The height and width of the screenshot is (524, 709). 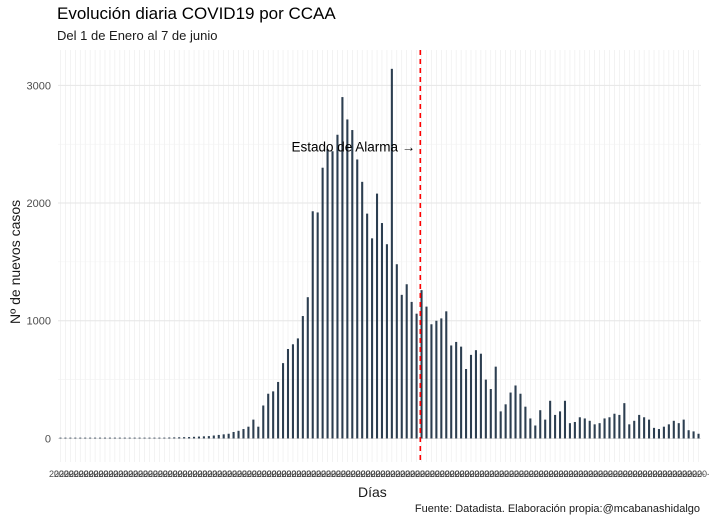 I want to click on chart-title: Evolución diaria COVID19 por CCAA, so click(x=196, y=13).